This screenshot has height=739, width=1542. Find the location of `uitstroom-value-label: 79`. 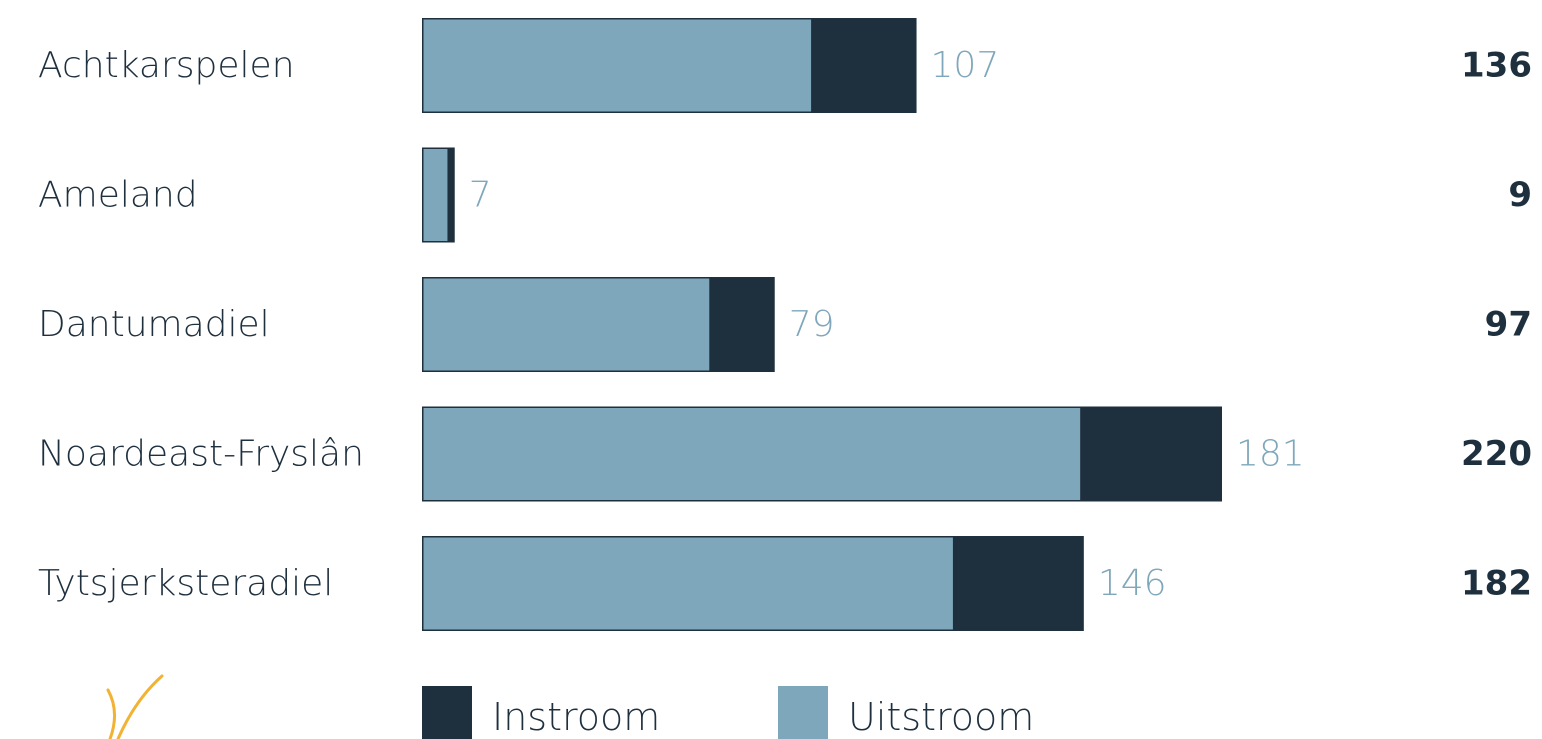

uitstroom-value-label: 79 is located at coordinates (812, 324).